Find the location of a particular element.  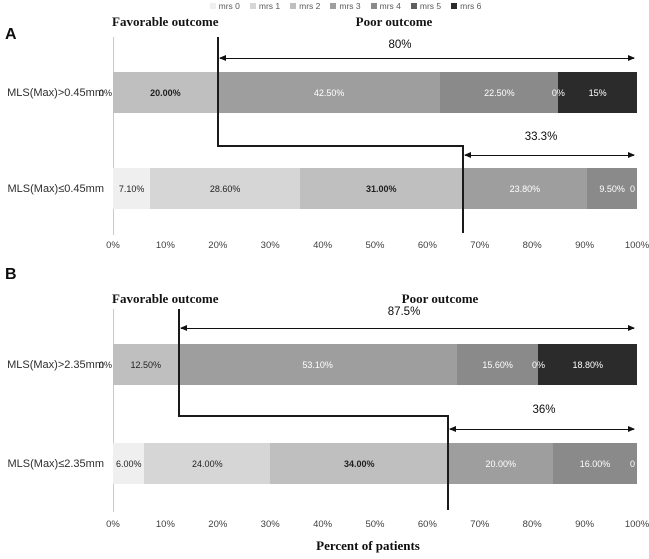

bar-segment-label: 42.50% is located at coordinates (329, 92).